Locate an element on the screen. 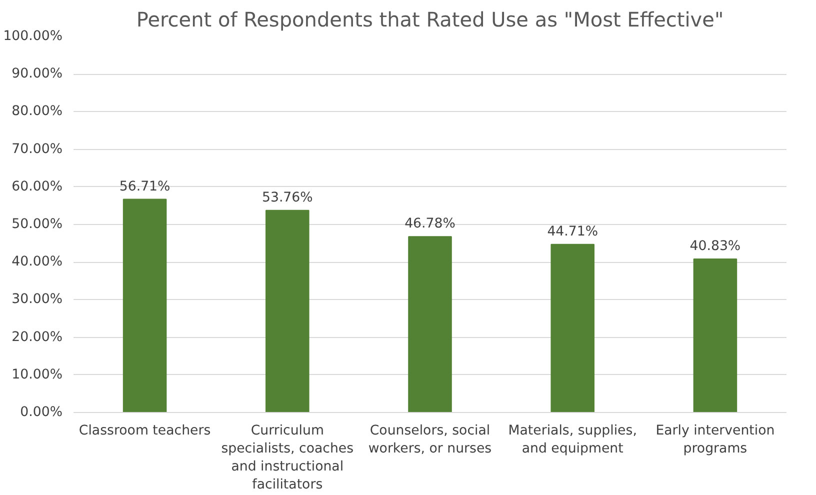 Image resolution: width=816 pixels, height=495 pixels. y-tick-label: 0.00% is located at coordinates (41, 412).